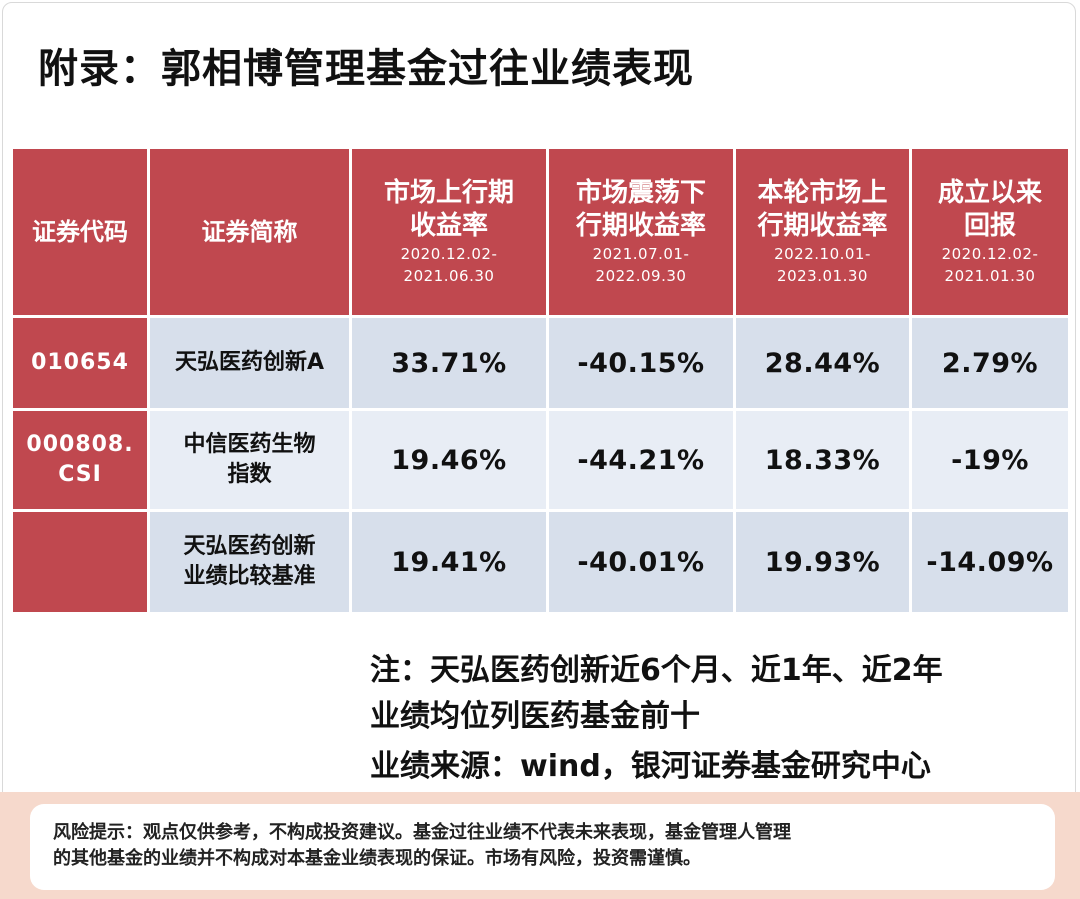 This screenshot has height=899, width=1080. What do you see at coordinates (535, 716) in the screenshot?
I see `note-line: 业绩均位列医药基金前十` at bounding box center [535, 716].